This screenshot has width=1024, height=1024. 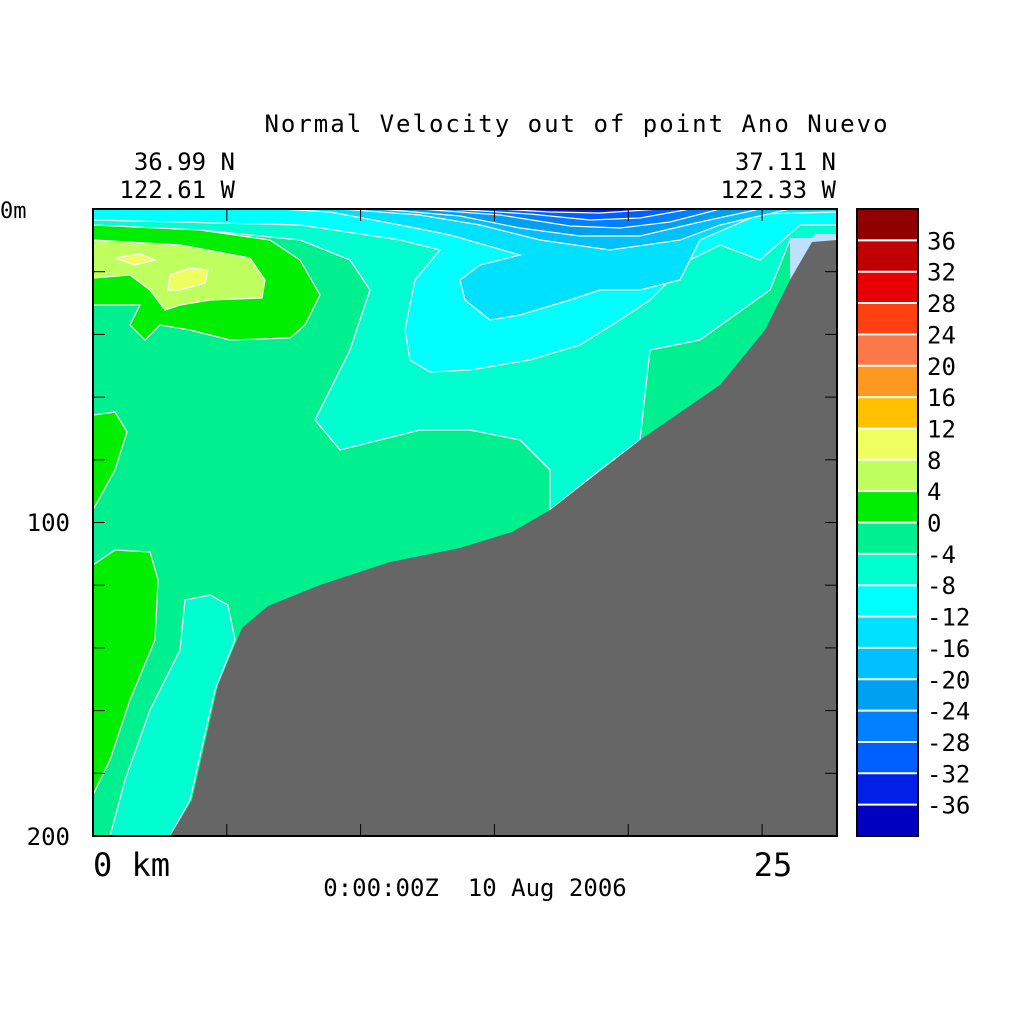 I want to click on end-lon: 122.33 W, so click(x=778, y=190).